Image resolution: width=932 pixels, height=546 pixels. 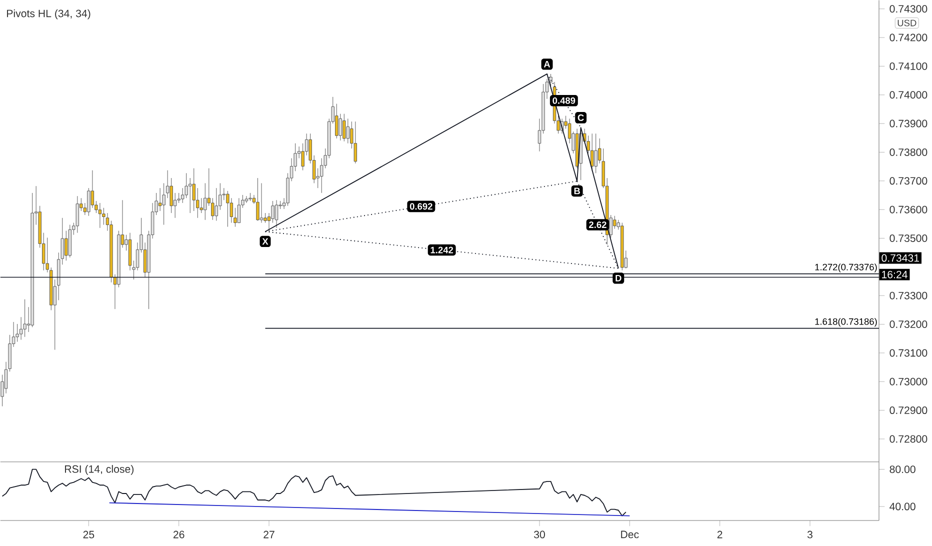 I want to click on series-label: 1.618(0.73186), so click(x=846, y=322).